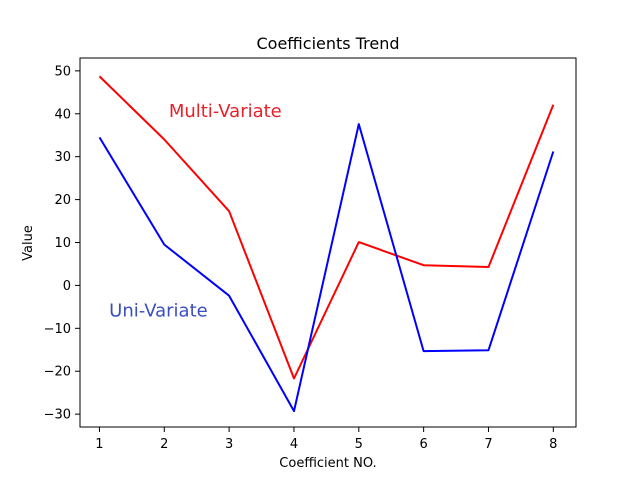  What do you see at coordinates (62, 200) in the screenshot?
I see `y-tick-label: 20` at bounding box center [62, 200].